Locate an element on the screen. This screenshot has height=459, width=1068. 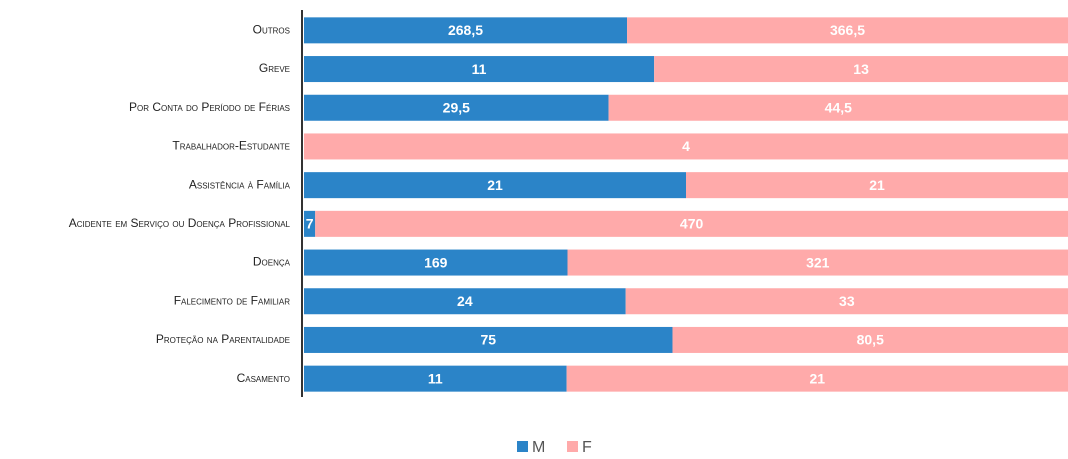
category-label: Outros is located at coordinates (271, 30).